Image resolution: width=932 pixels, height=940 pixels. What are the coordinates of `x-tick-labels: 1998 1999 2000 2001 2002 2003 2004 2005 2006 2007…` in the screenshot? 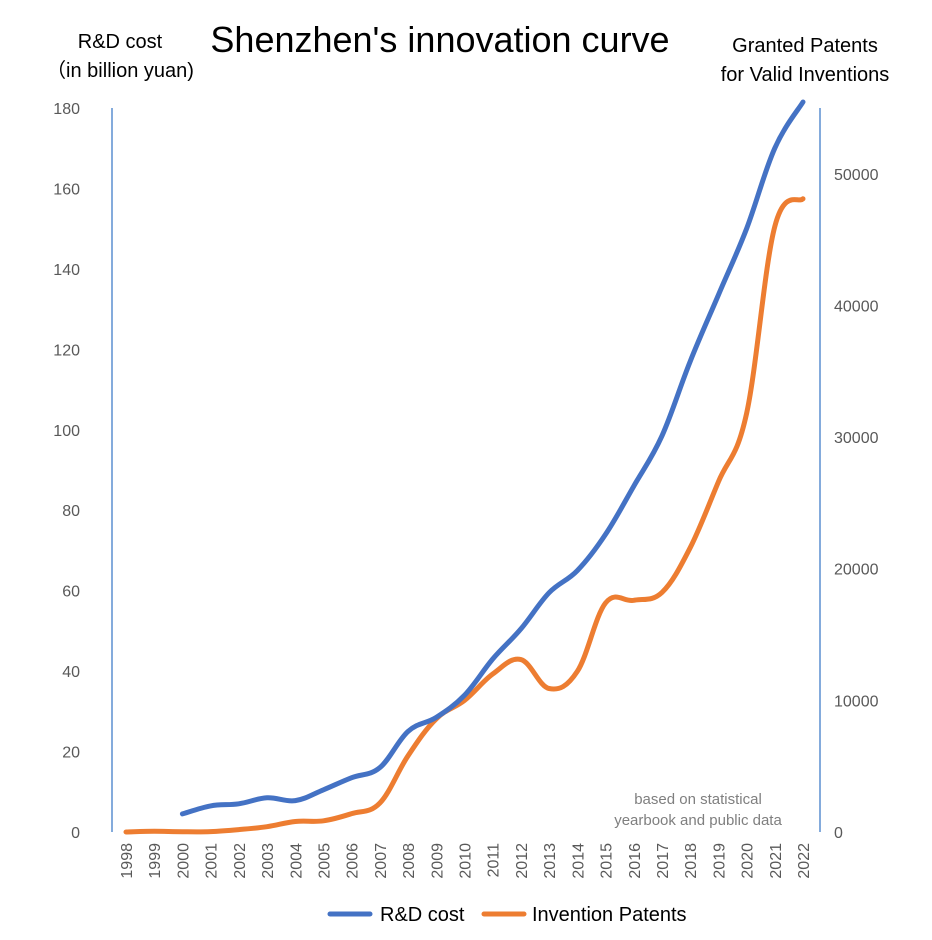 It's located at (466, 861).